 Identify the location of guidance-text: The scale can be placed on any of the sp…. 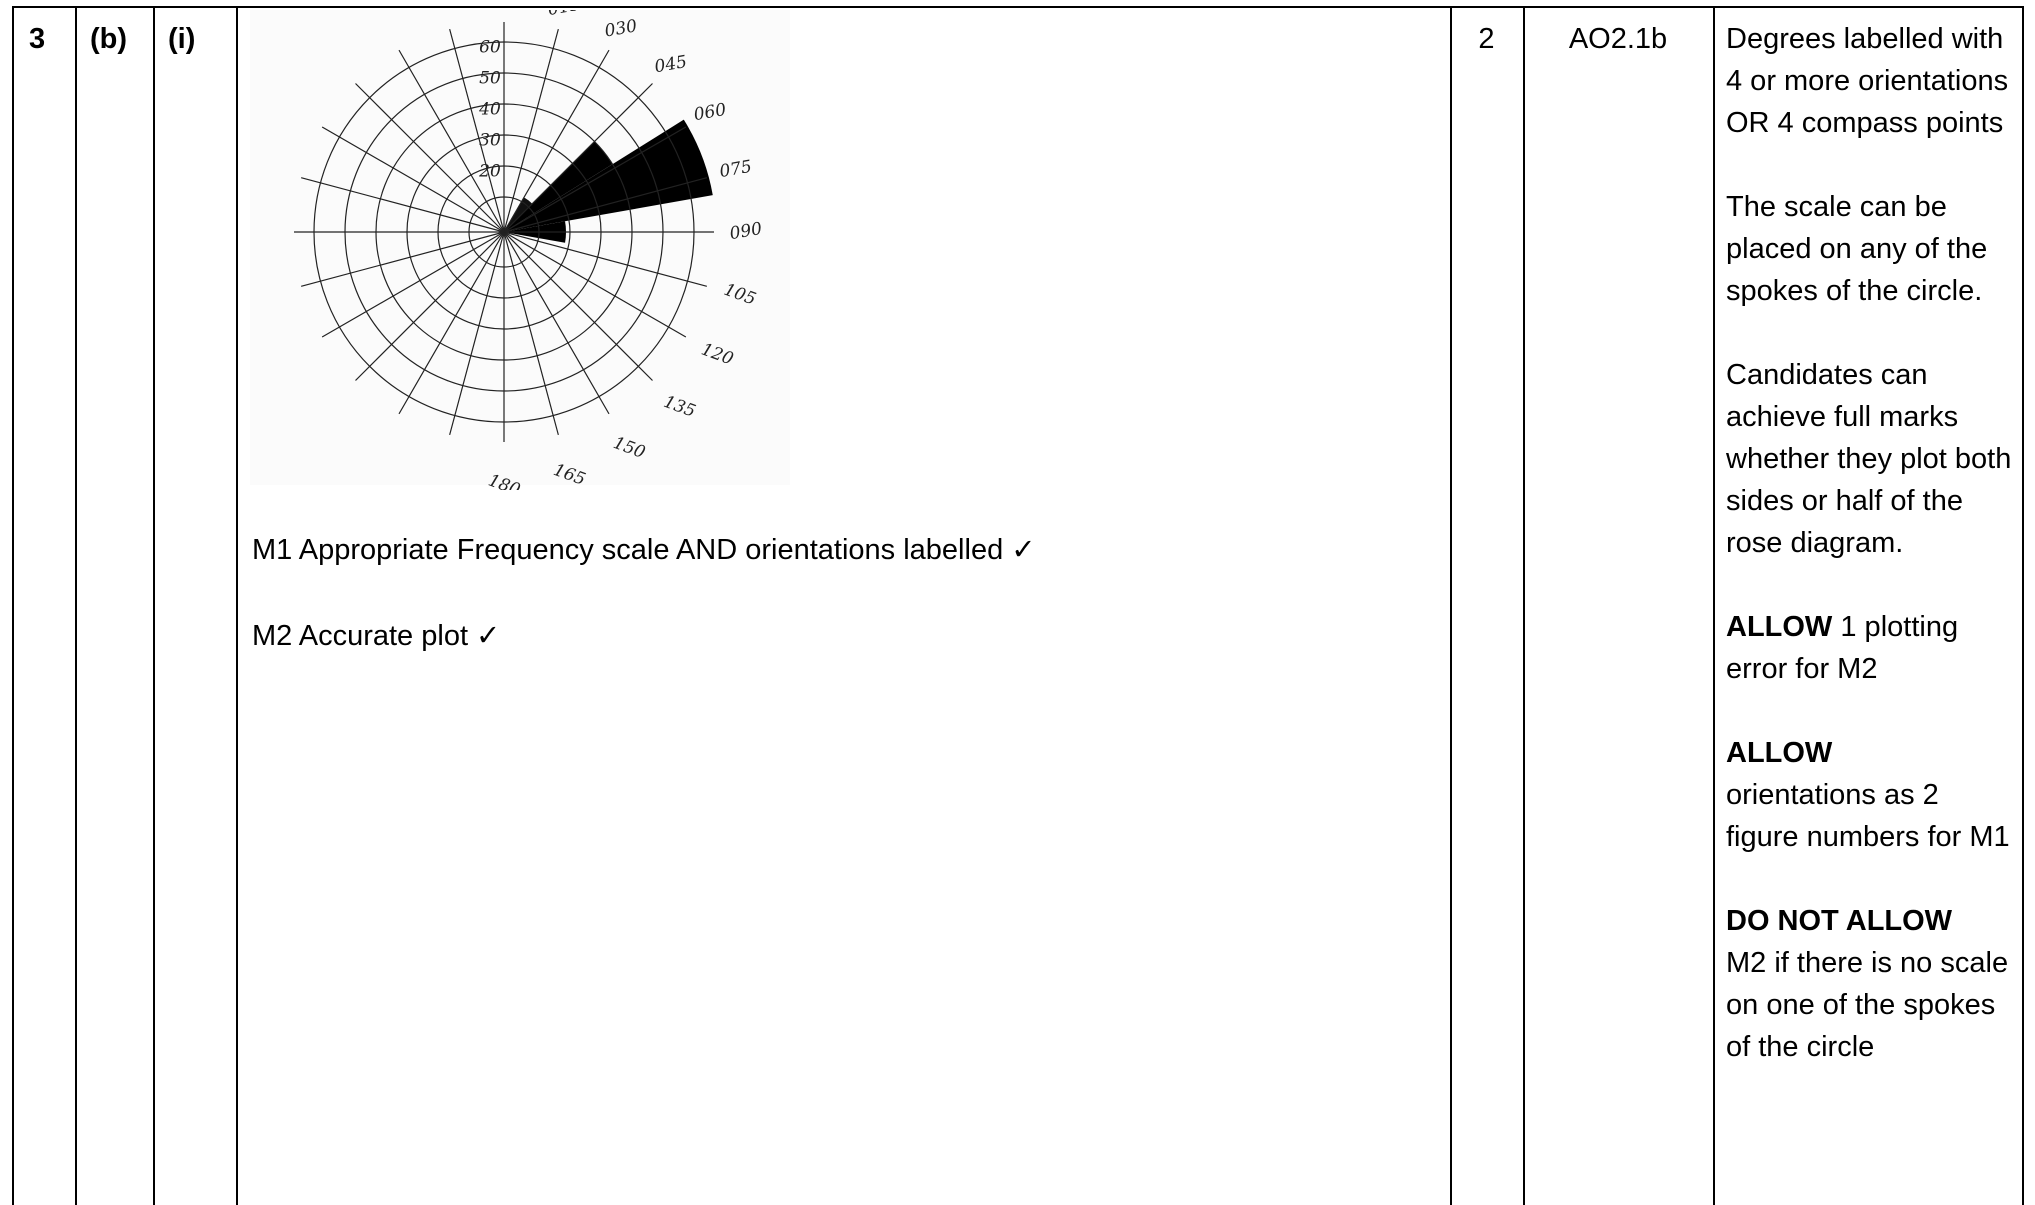
(1857, 249).